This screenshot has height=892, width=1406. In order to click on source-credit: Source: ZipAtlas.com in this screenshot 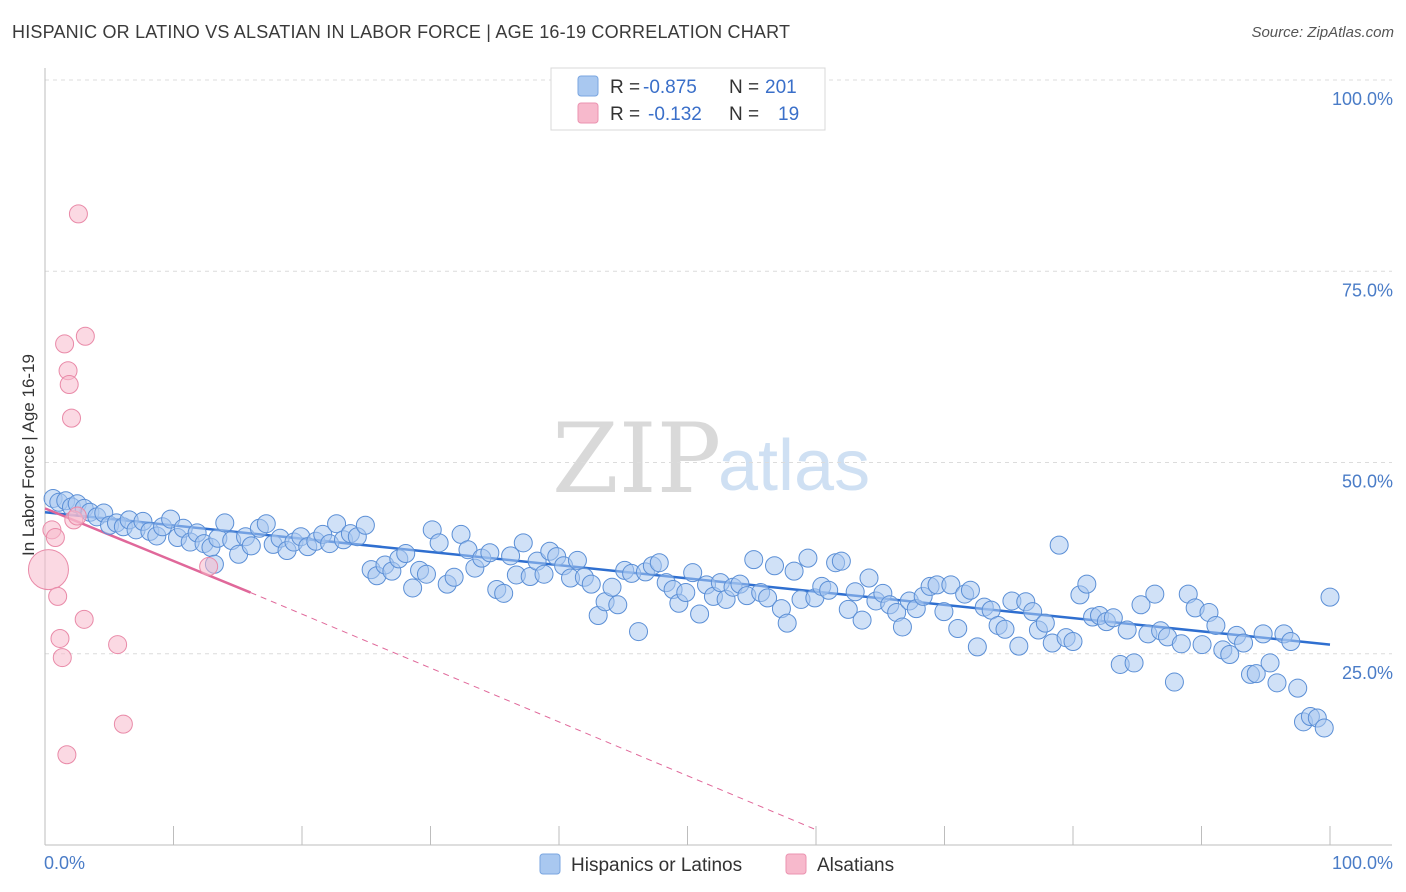, I will do `click(1322, 32)`.